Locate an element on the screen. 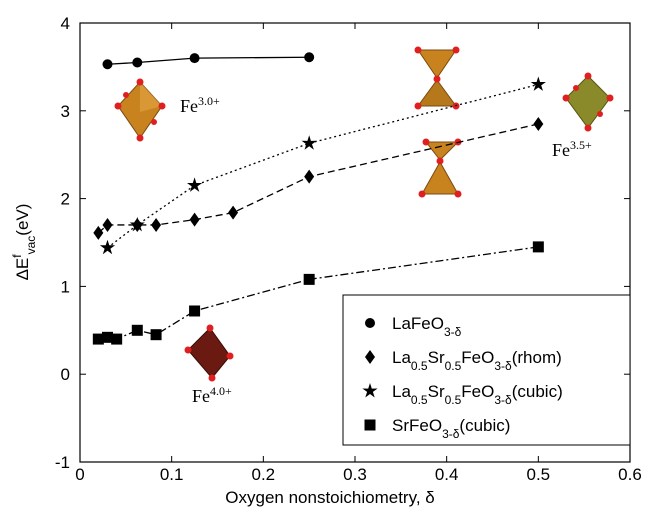 The height and width of the screenshot is (516, 655). legend-label: LaFeO3-δ is located at coordinates (427, 326).